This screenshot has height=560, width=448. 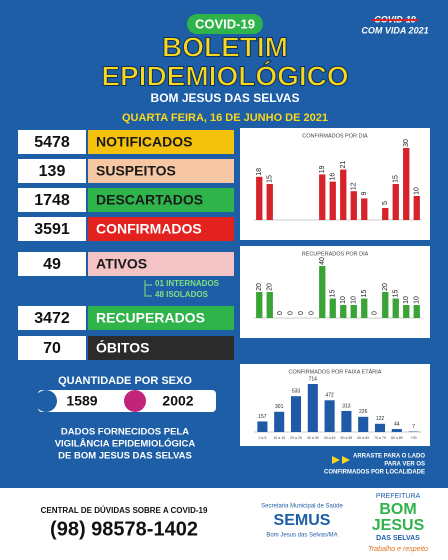 What do you see at coordinates (404, 465) in the screenshot?
I see `swipe: PARA VER OS` at bounding box center [404, 465].